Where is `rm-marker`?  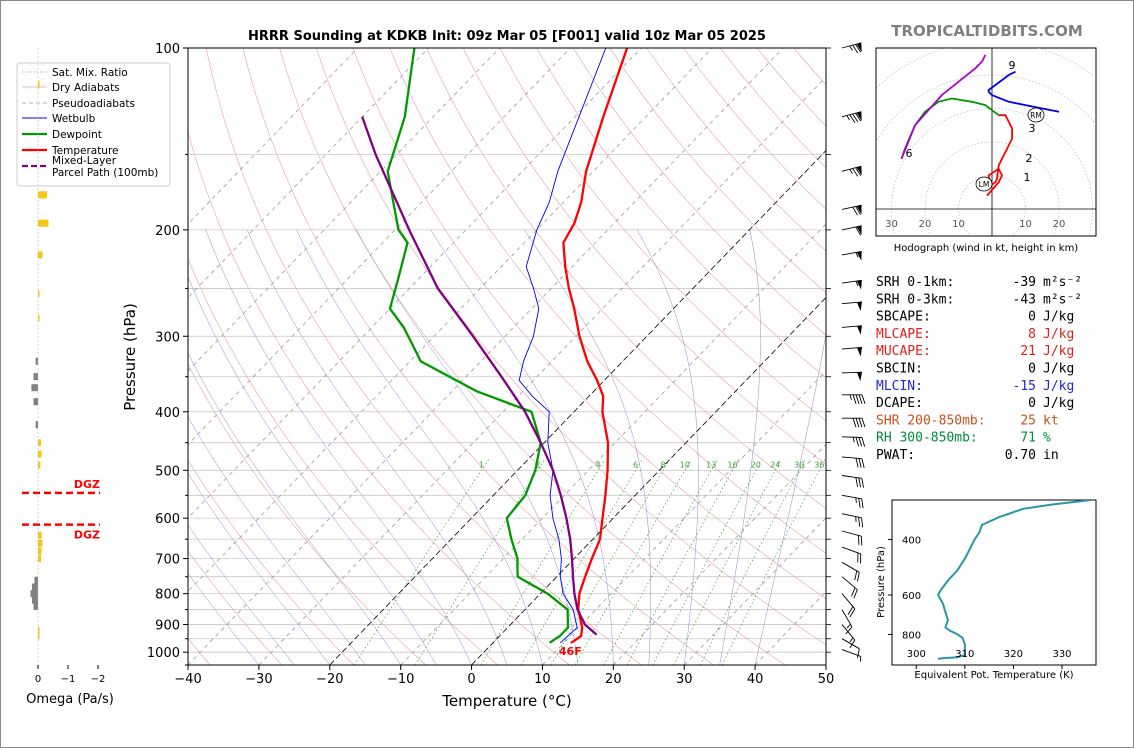 rm-marker is located at coordinates (1036, 115).